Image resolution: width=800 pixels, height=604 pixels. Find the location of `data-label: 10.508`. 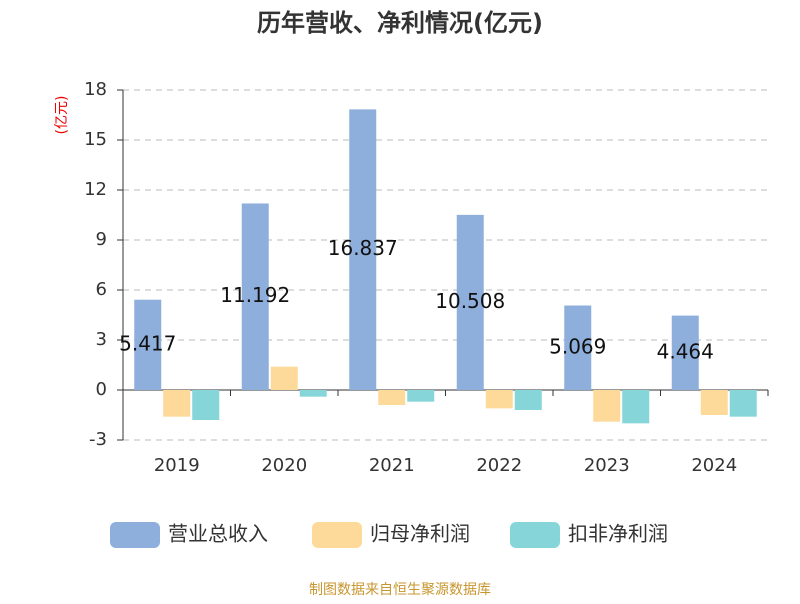

data-label: 10.508 is located at coordinates (470, 301).